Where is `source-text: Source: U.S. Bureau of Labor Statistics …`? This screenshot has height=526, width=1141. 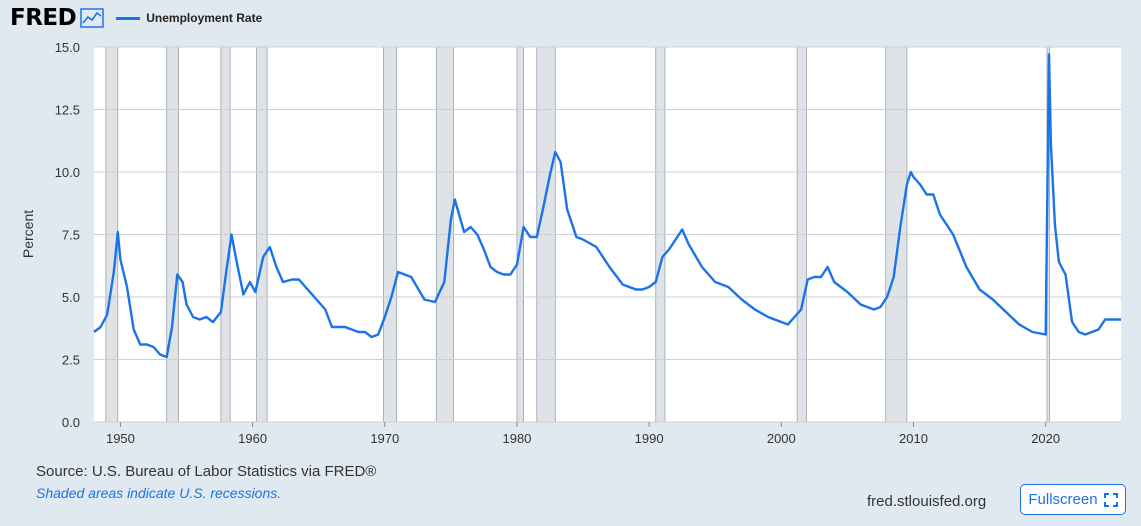
source-text: Source: U.S. Bureau of Labor Statistics … is located at coordinates (206, 471).